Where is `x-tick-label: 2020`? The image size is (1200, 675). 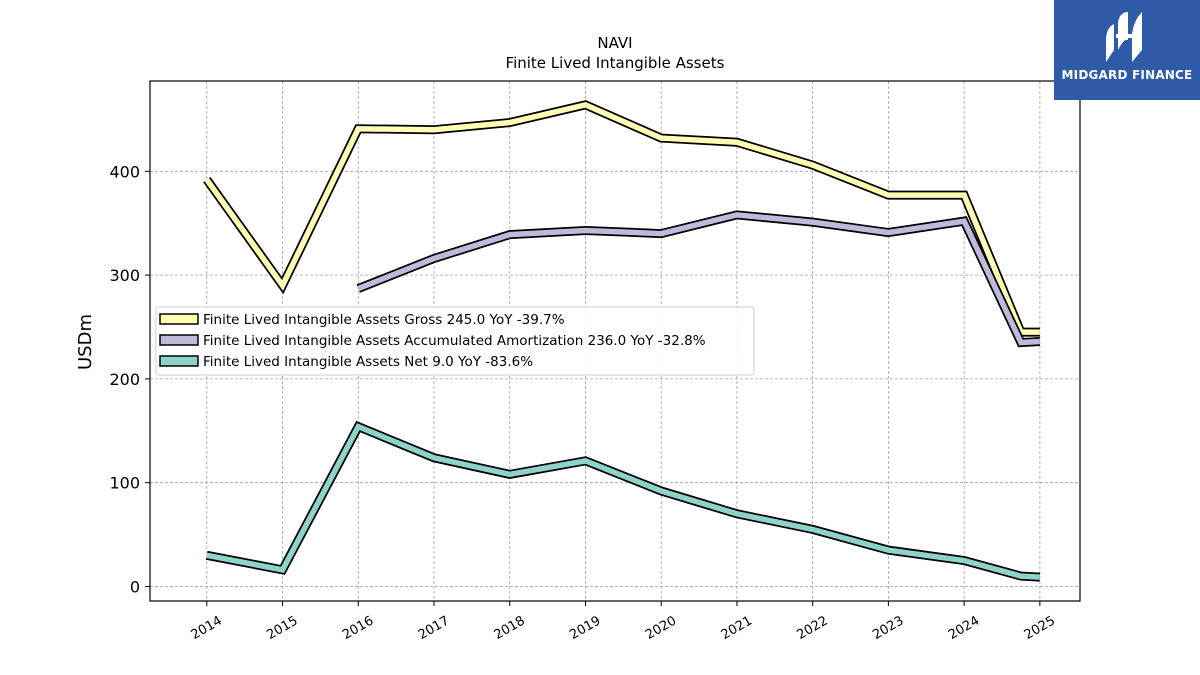 x-tick-label: 2020 is located at coordinates (661, 628).